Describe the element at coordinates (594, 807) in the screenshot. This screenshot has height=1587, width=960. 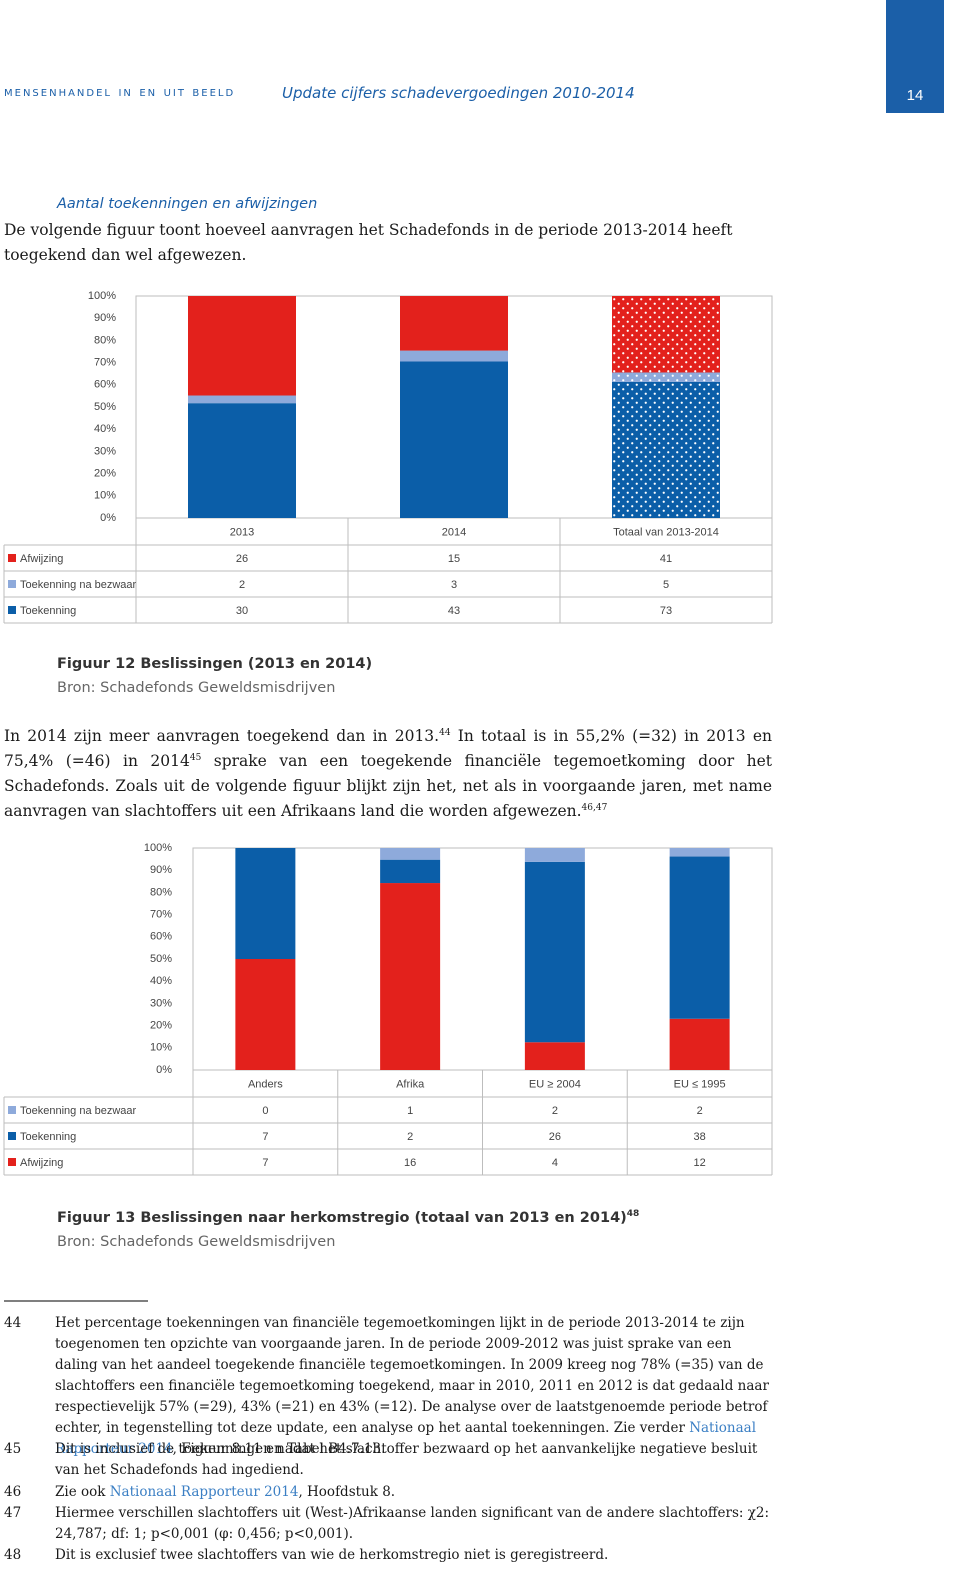
I see `footnote-ref: 46,47` at that location.